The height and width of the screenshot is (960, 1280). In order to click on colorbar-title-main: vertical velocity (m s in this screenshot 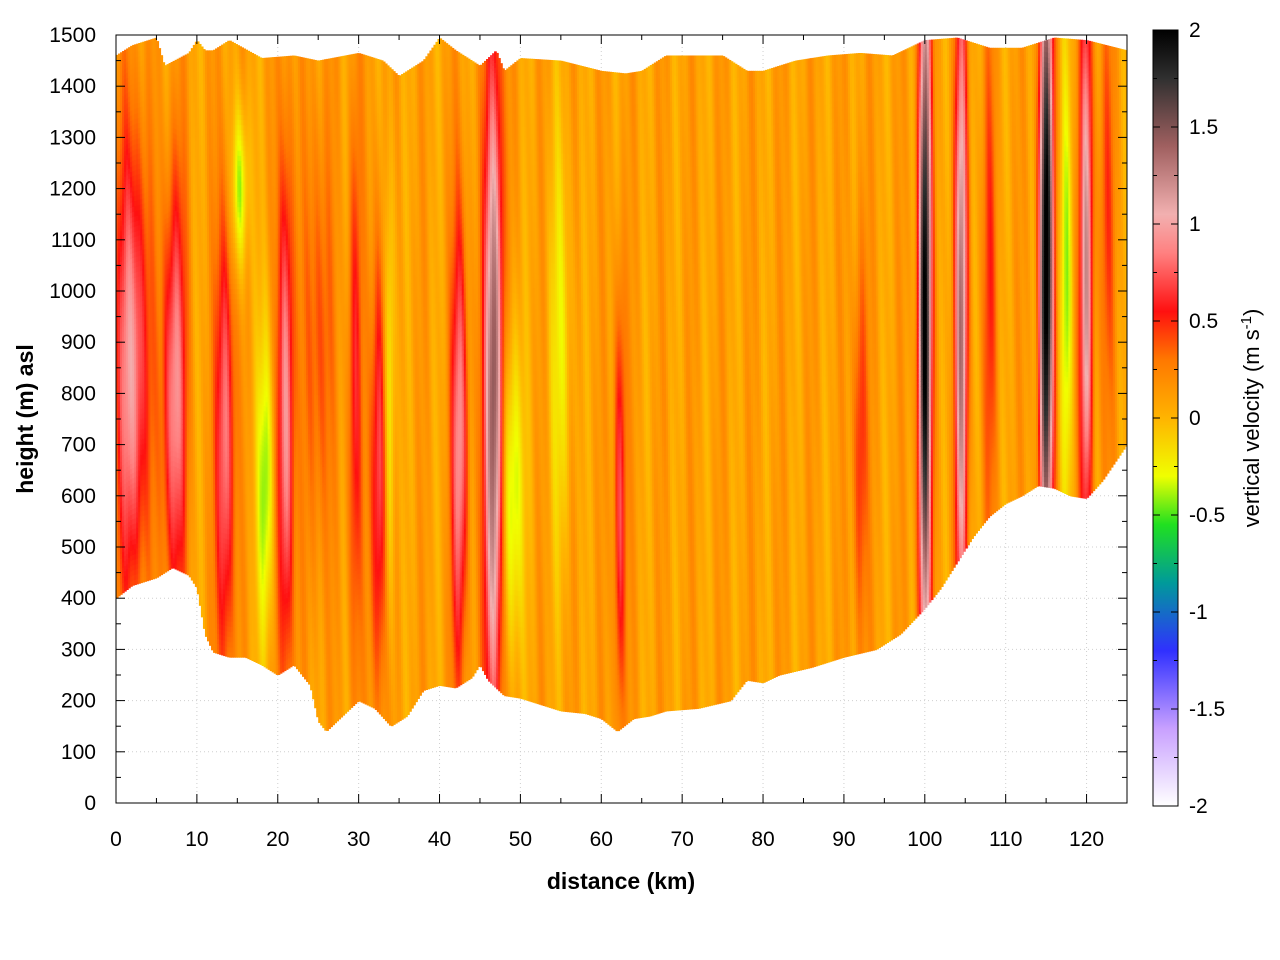, I will do `click(1251, 428)`.